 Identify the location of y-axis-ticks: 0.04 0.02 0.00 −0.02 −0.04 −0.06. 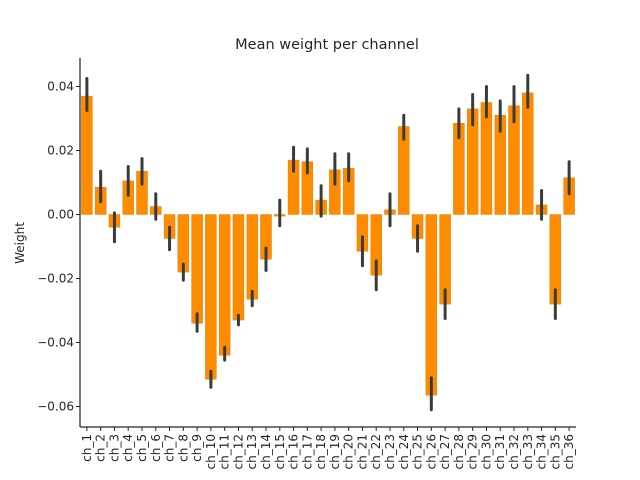
(58, 247).